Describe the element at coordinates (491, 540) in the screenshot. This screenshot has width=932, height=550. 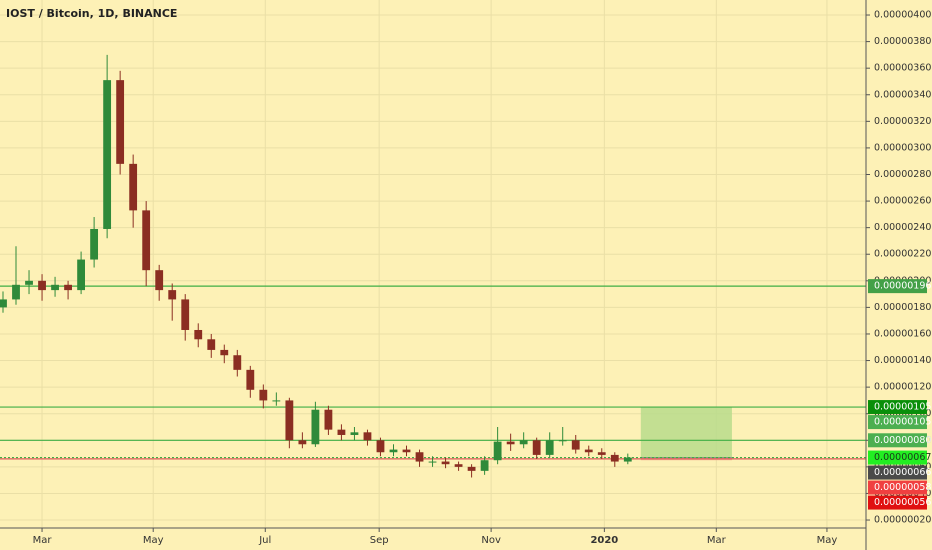
I see `x-tick-label: Nov` at that location.